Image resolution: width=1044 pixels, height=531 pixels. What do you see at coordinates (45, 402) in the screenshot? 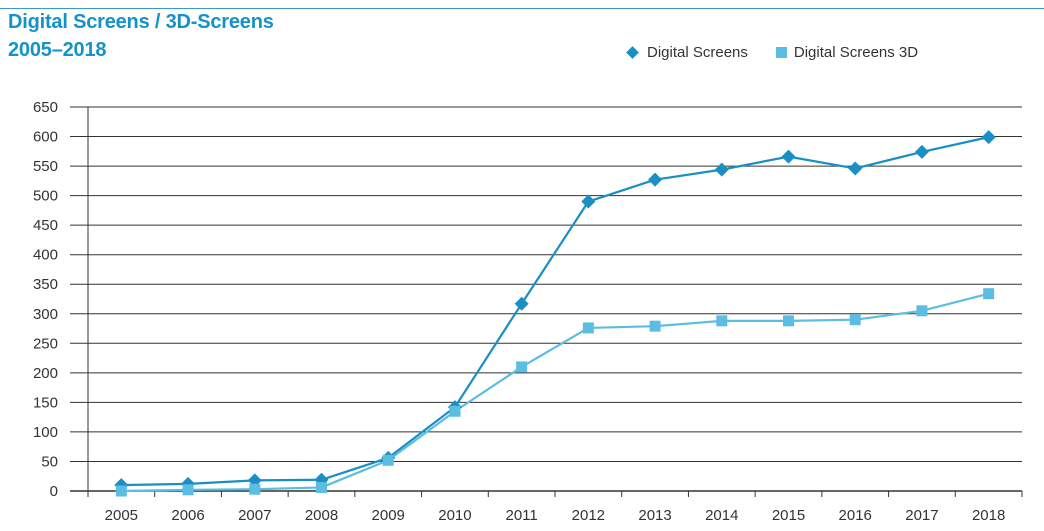
I see `y-tick-label: 150` at bounding box center [45, 402].